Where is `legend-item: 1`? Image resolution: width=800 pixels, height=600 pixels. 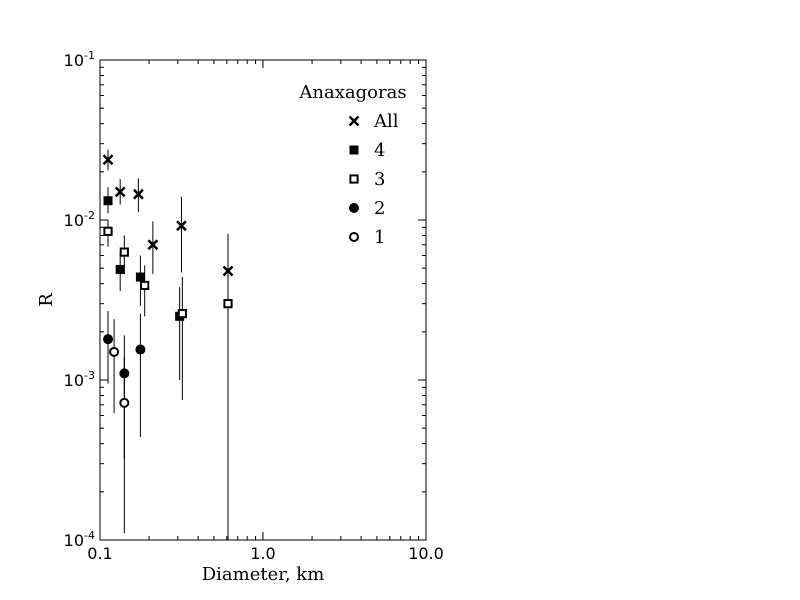 legend-item: 1 is located at coordinates (367, 237).